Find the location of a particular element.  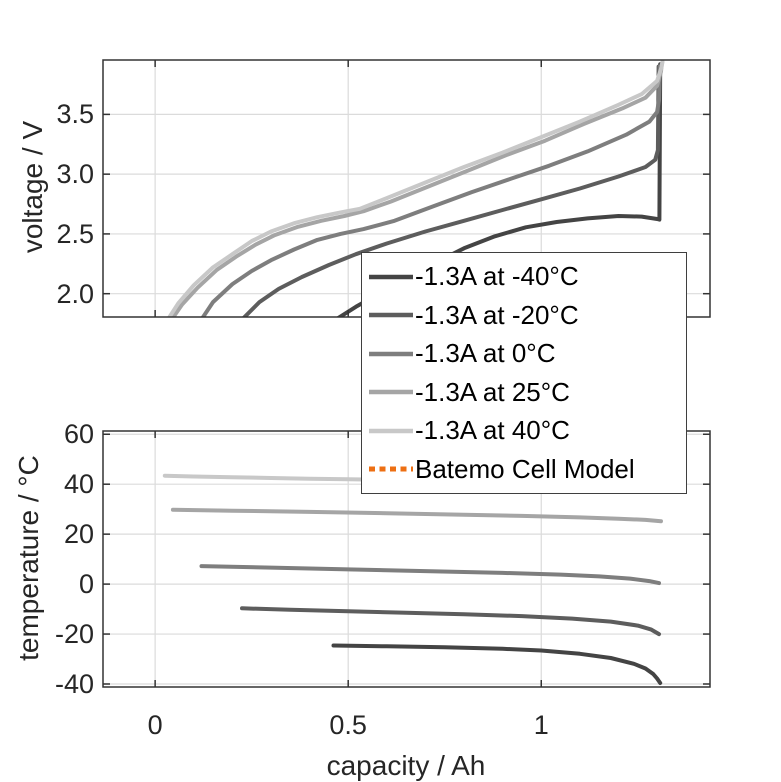

temperature-plot-xtick-1: 1 is located at coordinates (541, 725).